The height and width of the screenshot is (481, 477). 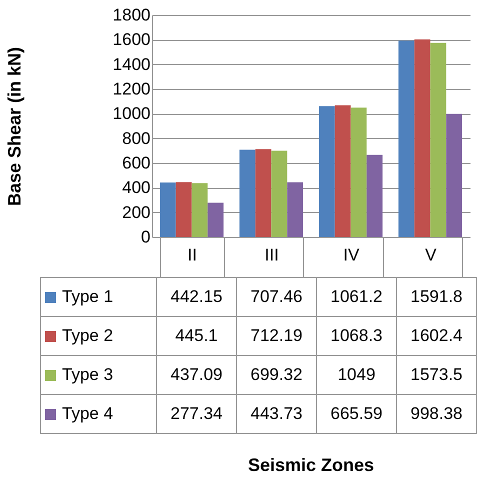 I want to click on x-tick-label: II, so click(x=192, y=255).